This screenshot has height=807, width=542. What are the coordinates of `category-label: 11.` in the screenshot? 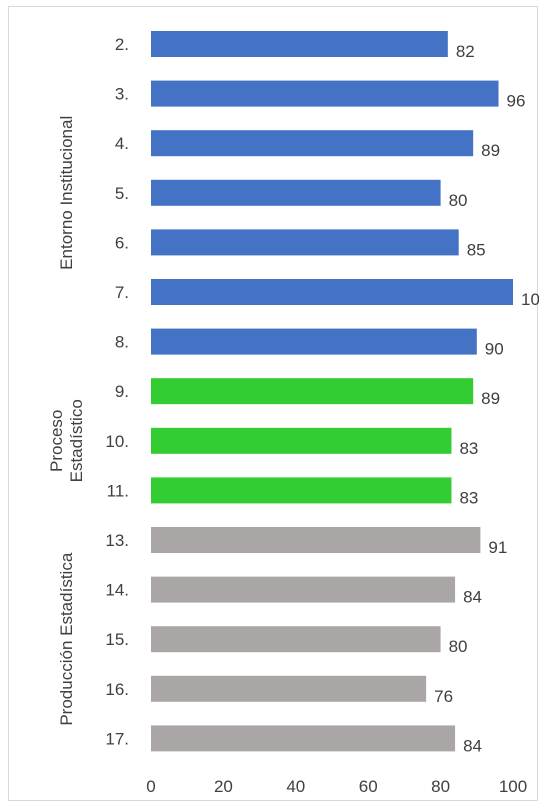 It's located at (118, 490).